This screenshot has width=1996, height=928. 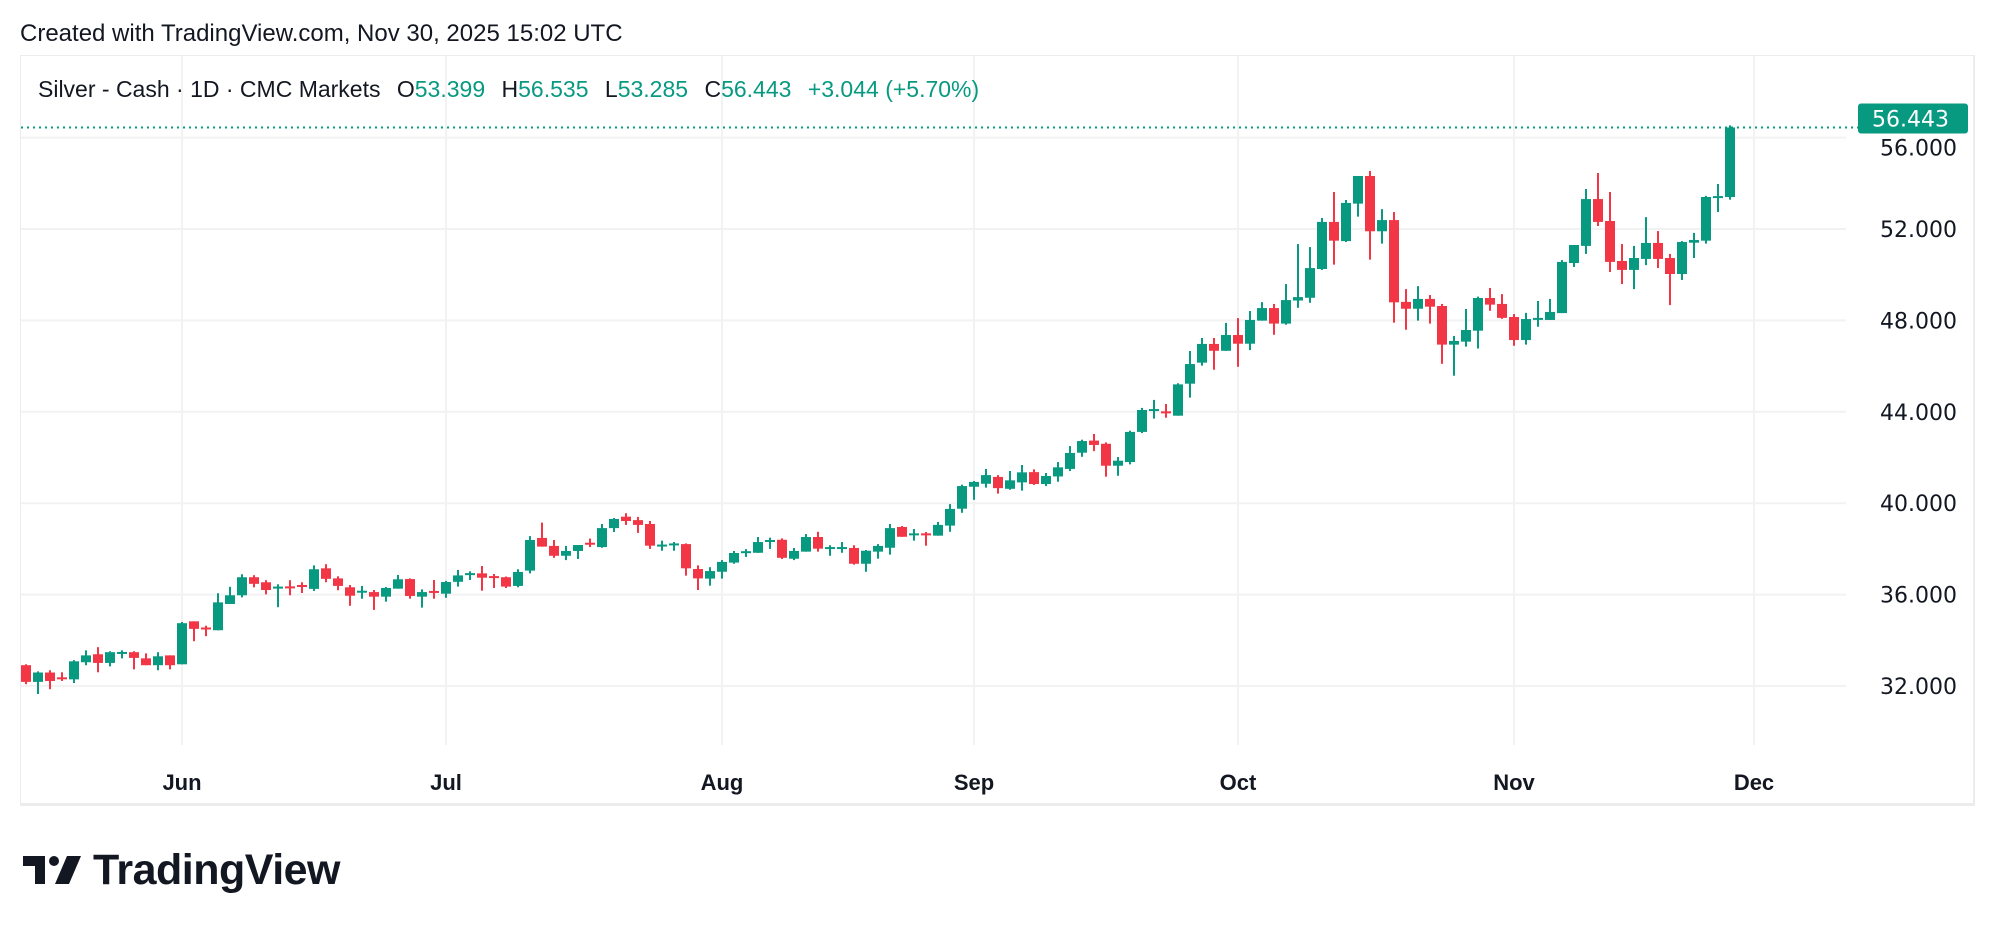 I want to click on last-price-badge, so click(x=1913, y=118).